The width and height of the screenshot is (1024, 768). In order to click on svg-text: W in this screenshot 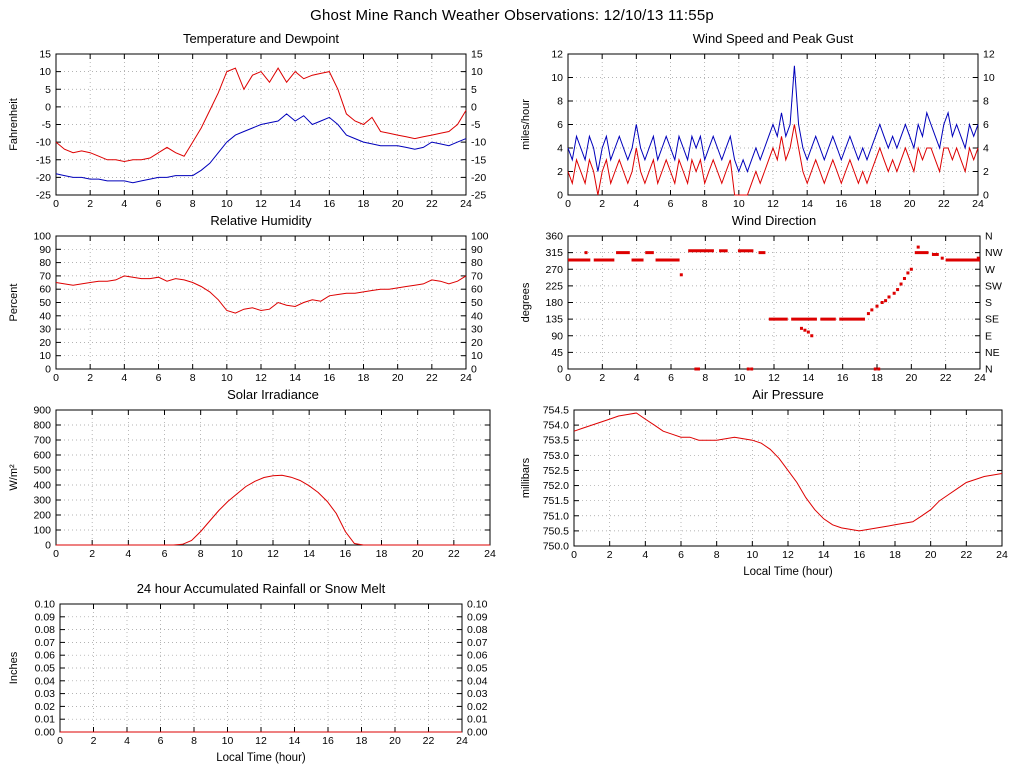, I will do `click(990, 270)`.